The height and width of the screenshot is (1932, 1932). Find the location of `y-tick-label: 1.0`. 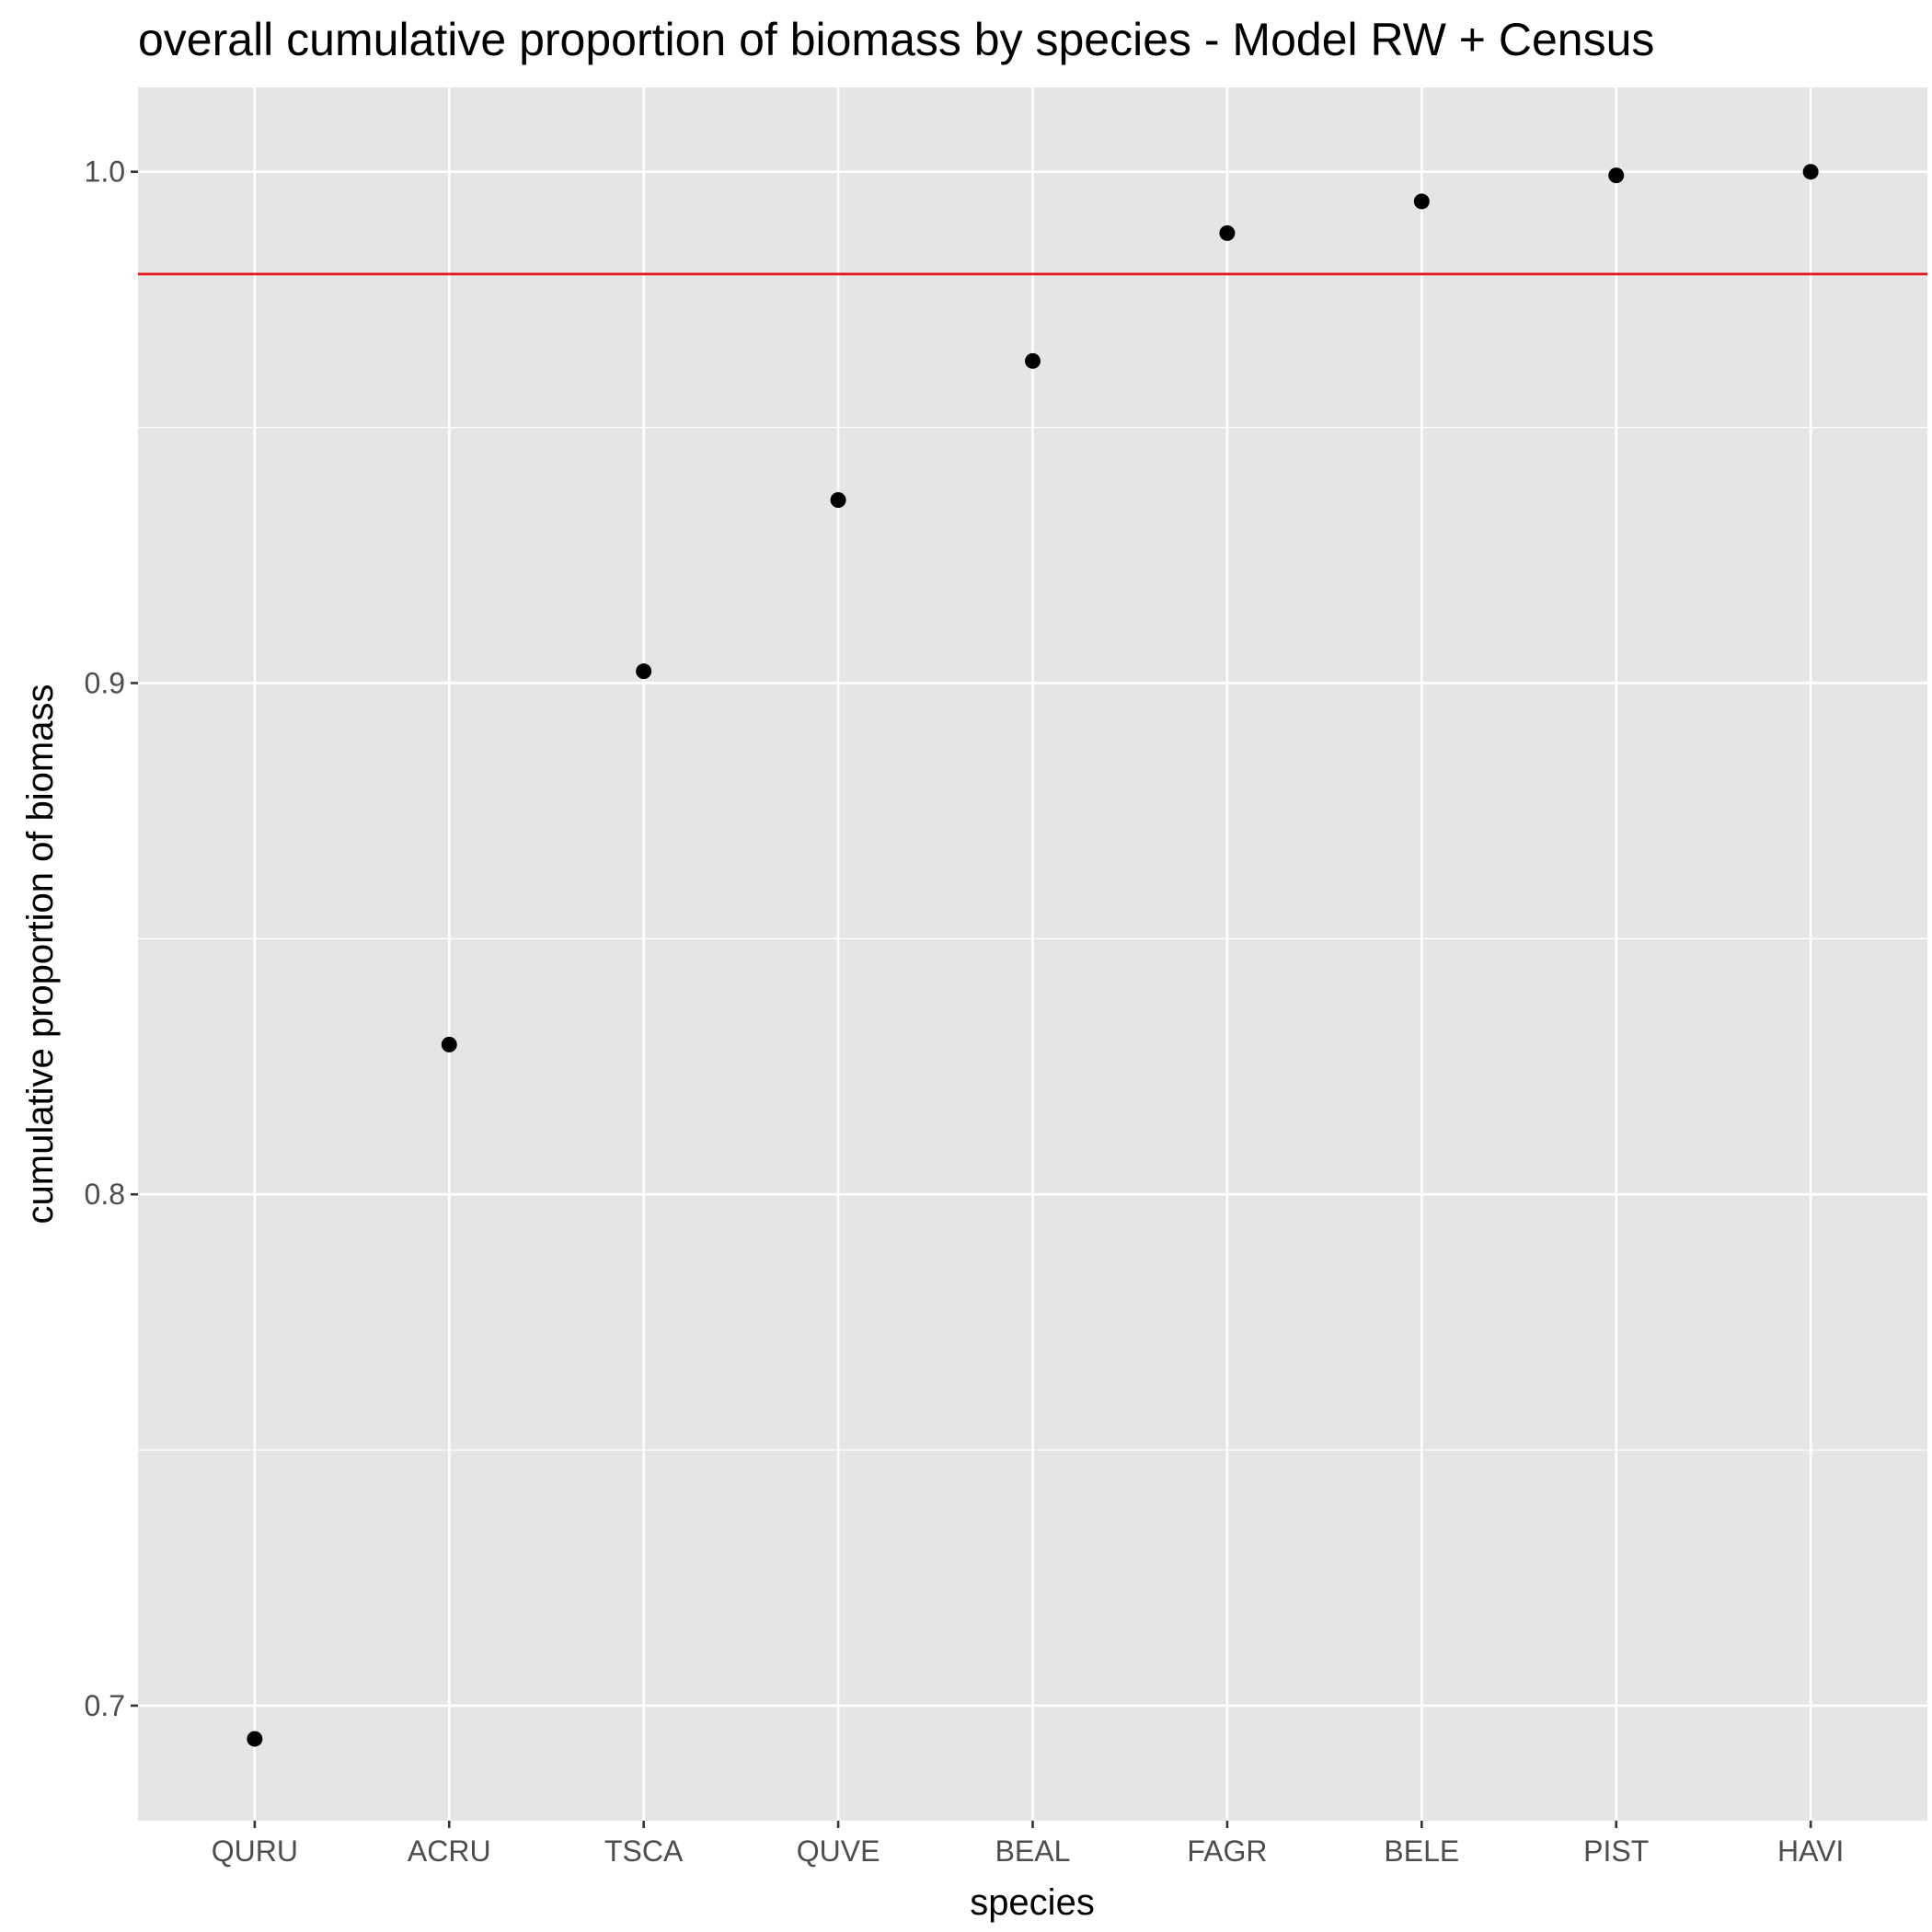

y-tick-label: 1.0 is located at coordinates (105, 172).